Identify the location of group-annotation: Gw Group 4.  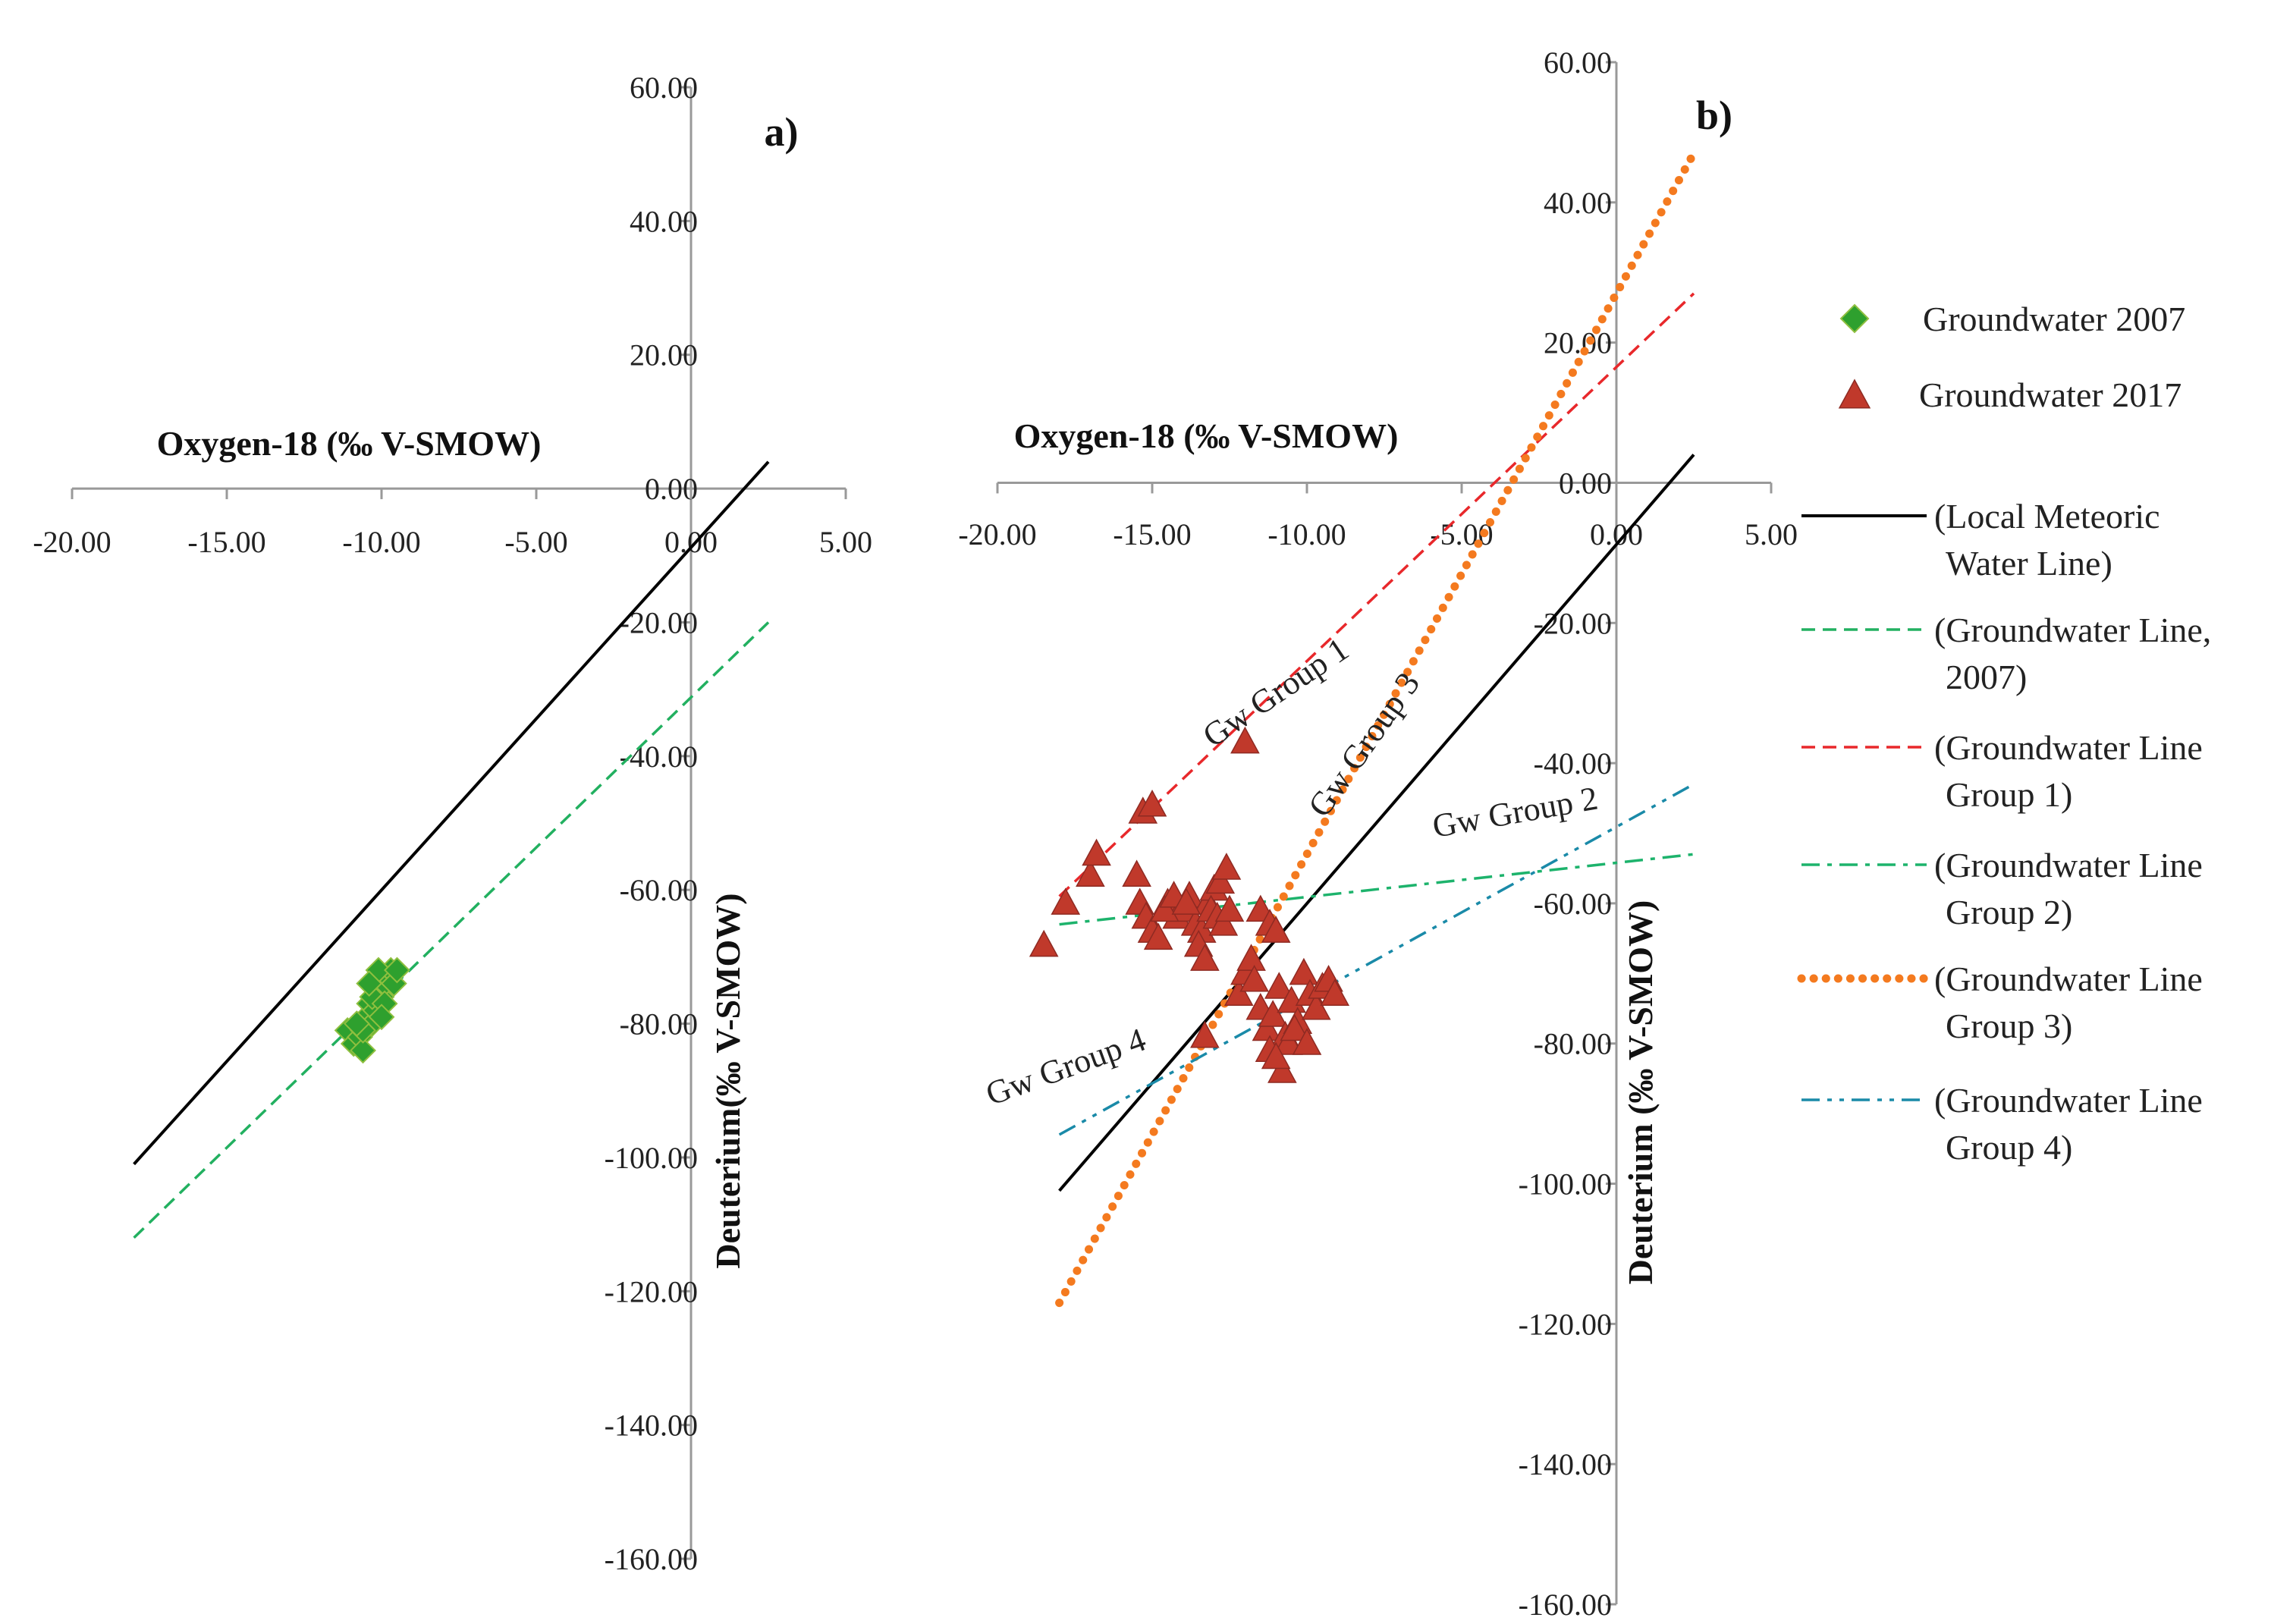
(1065, 1067).